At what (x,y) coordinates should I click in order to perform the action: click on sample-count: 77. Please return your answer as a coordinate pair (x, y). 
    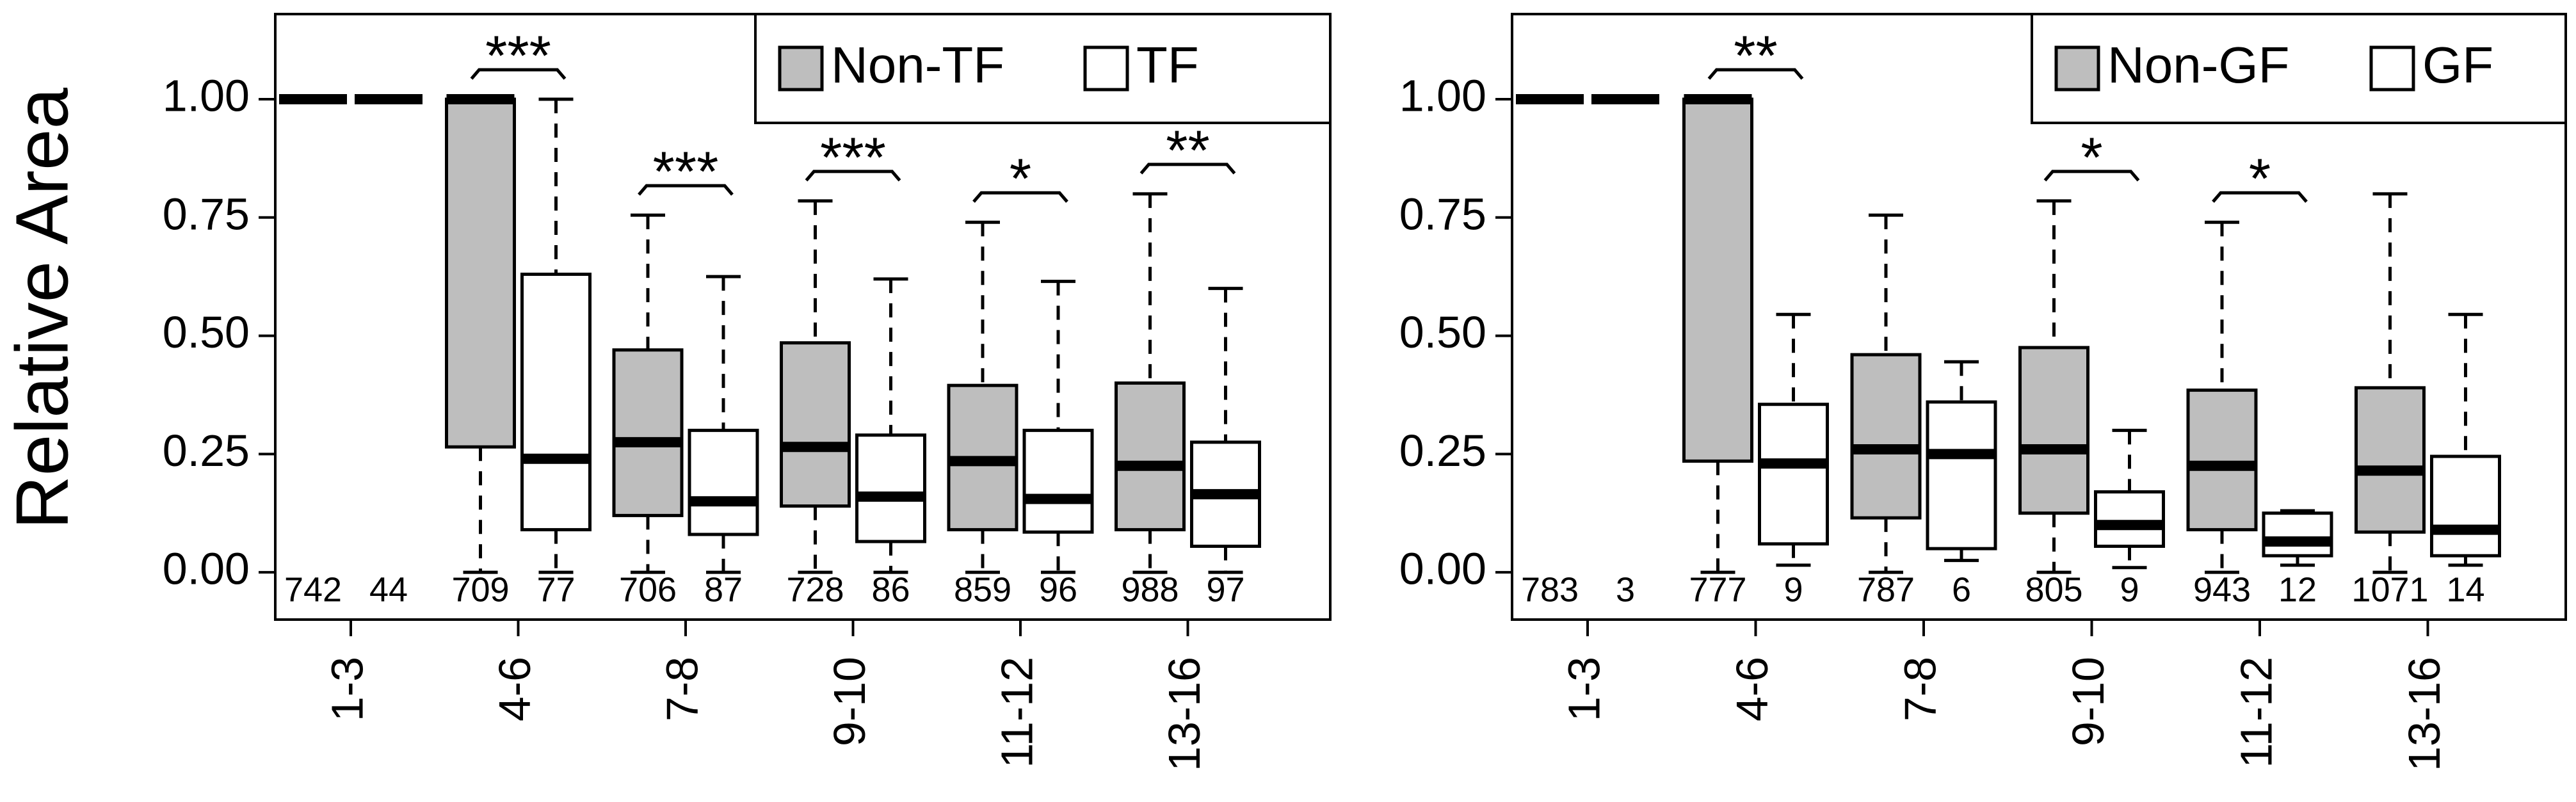
    Looking at the image, I should click on (555, 589).